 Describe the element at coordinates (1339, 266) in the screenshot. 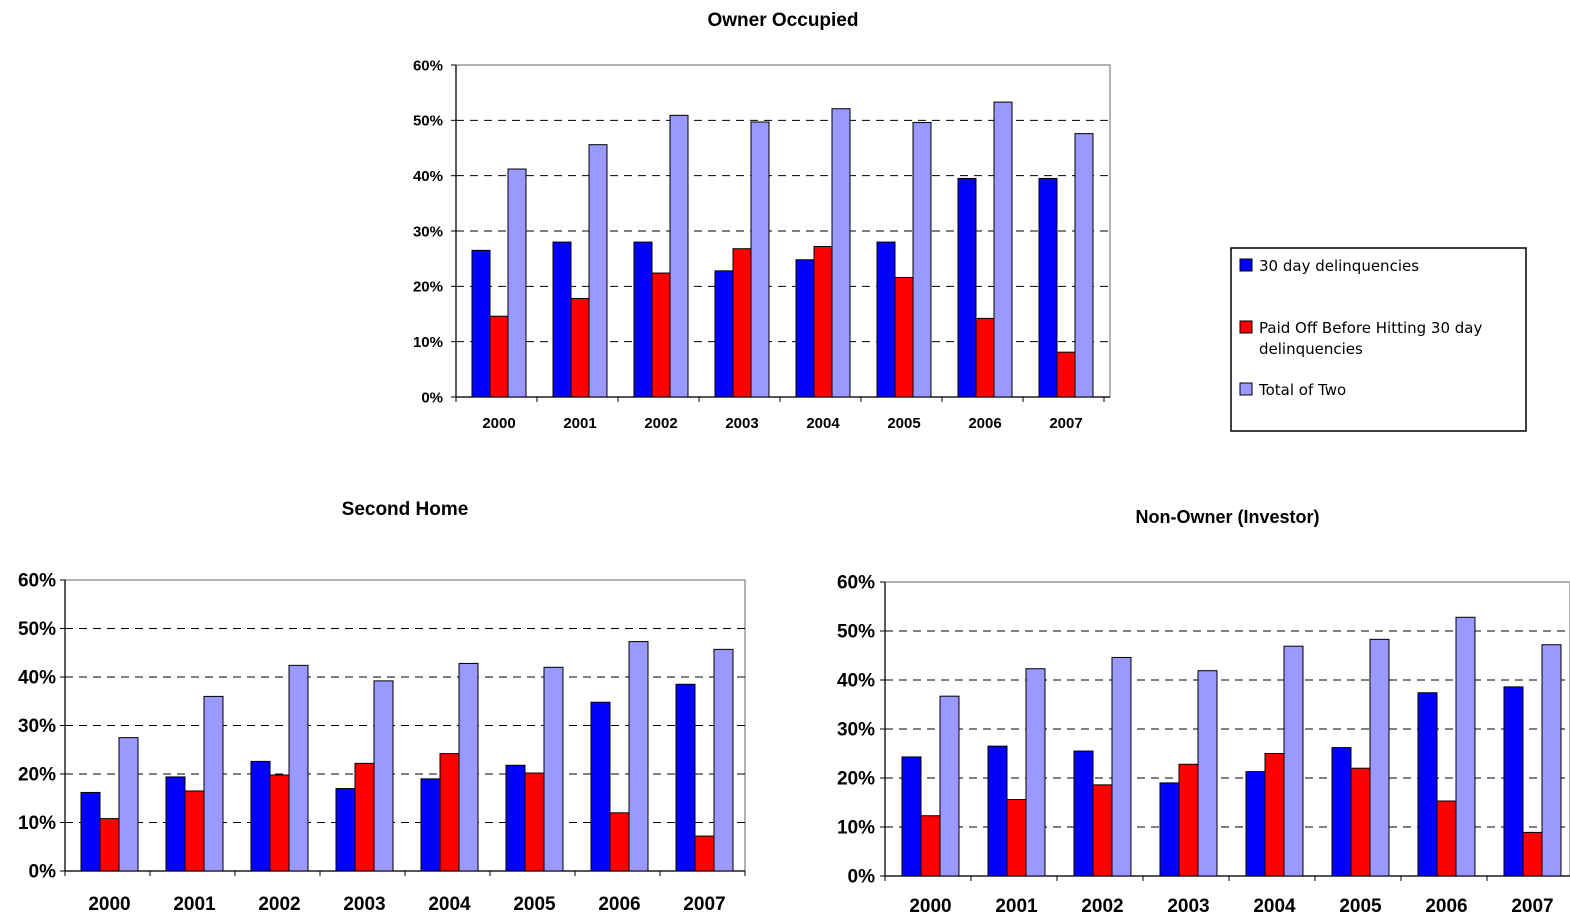

I see `legend-label-delinq30: 30 day delinquencies` at that location.